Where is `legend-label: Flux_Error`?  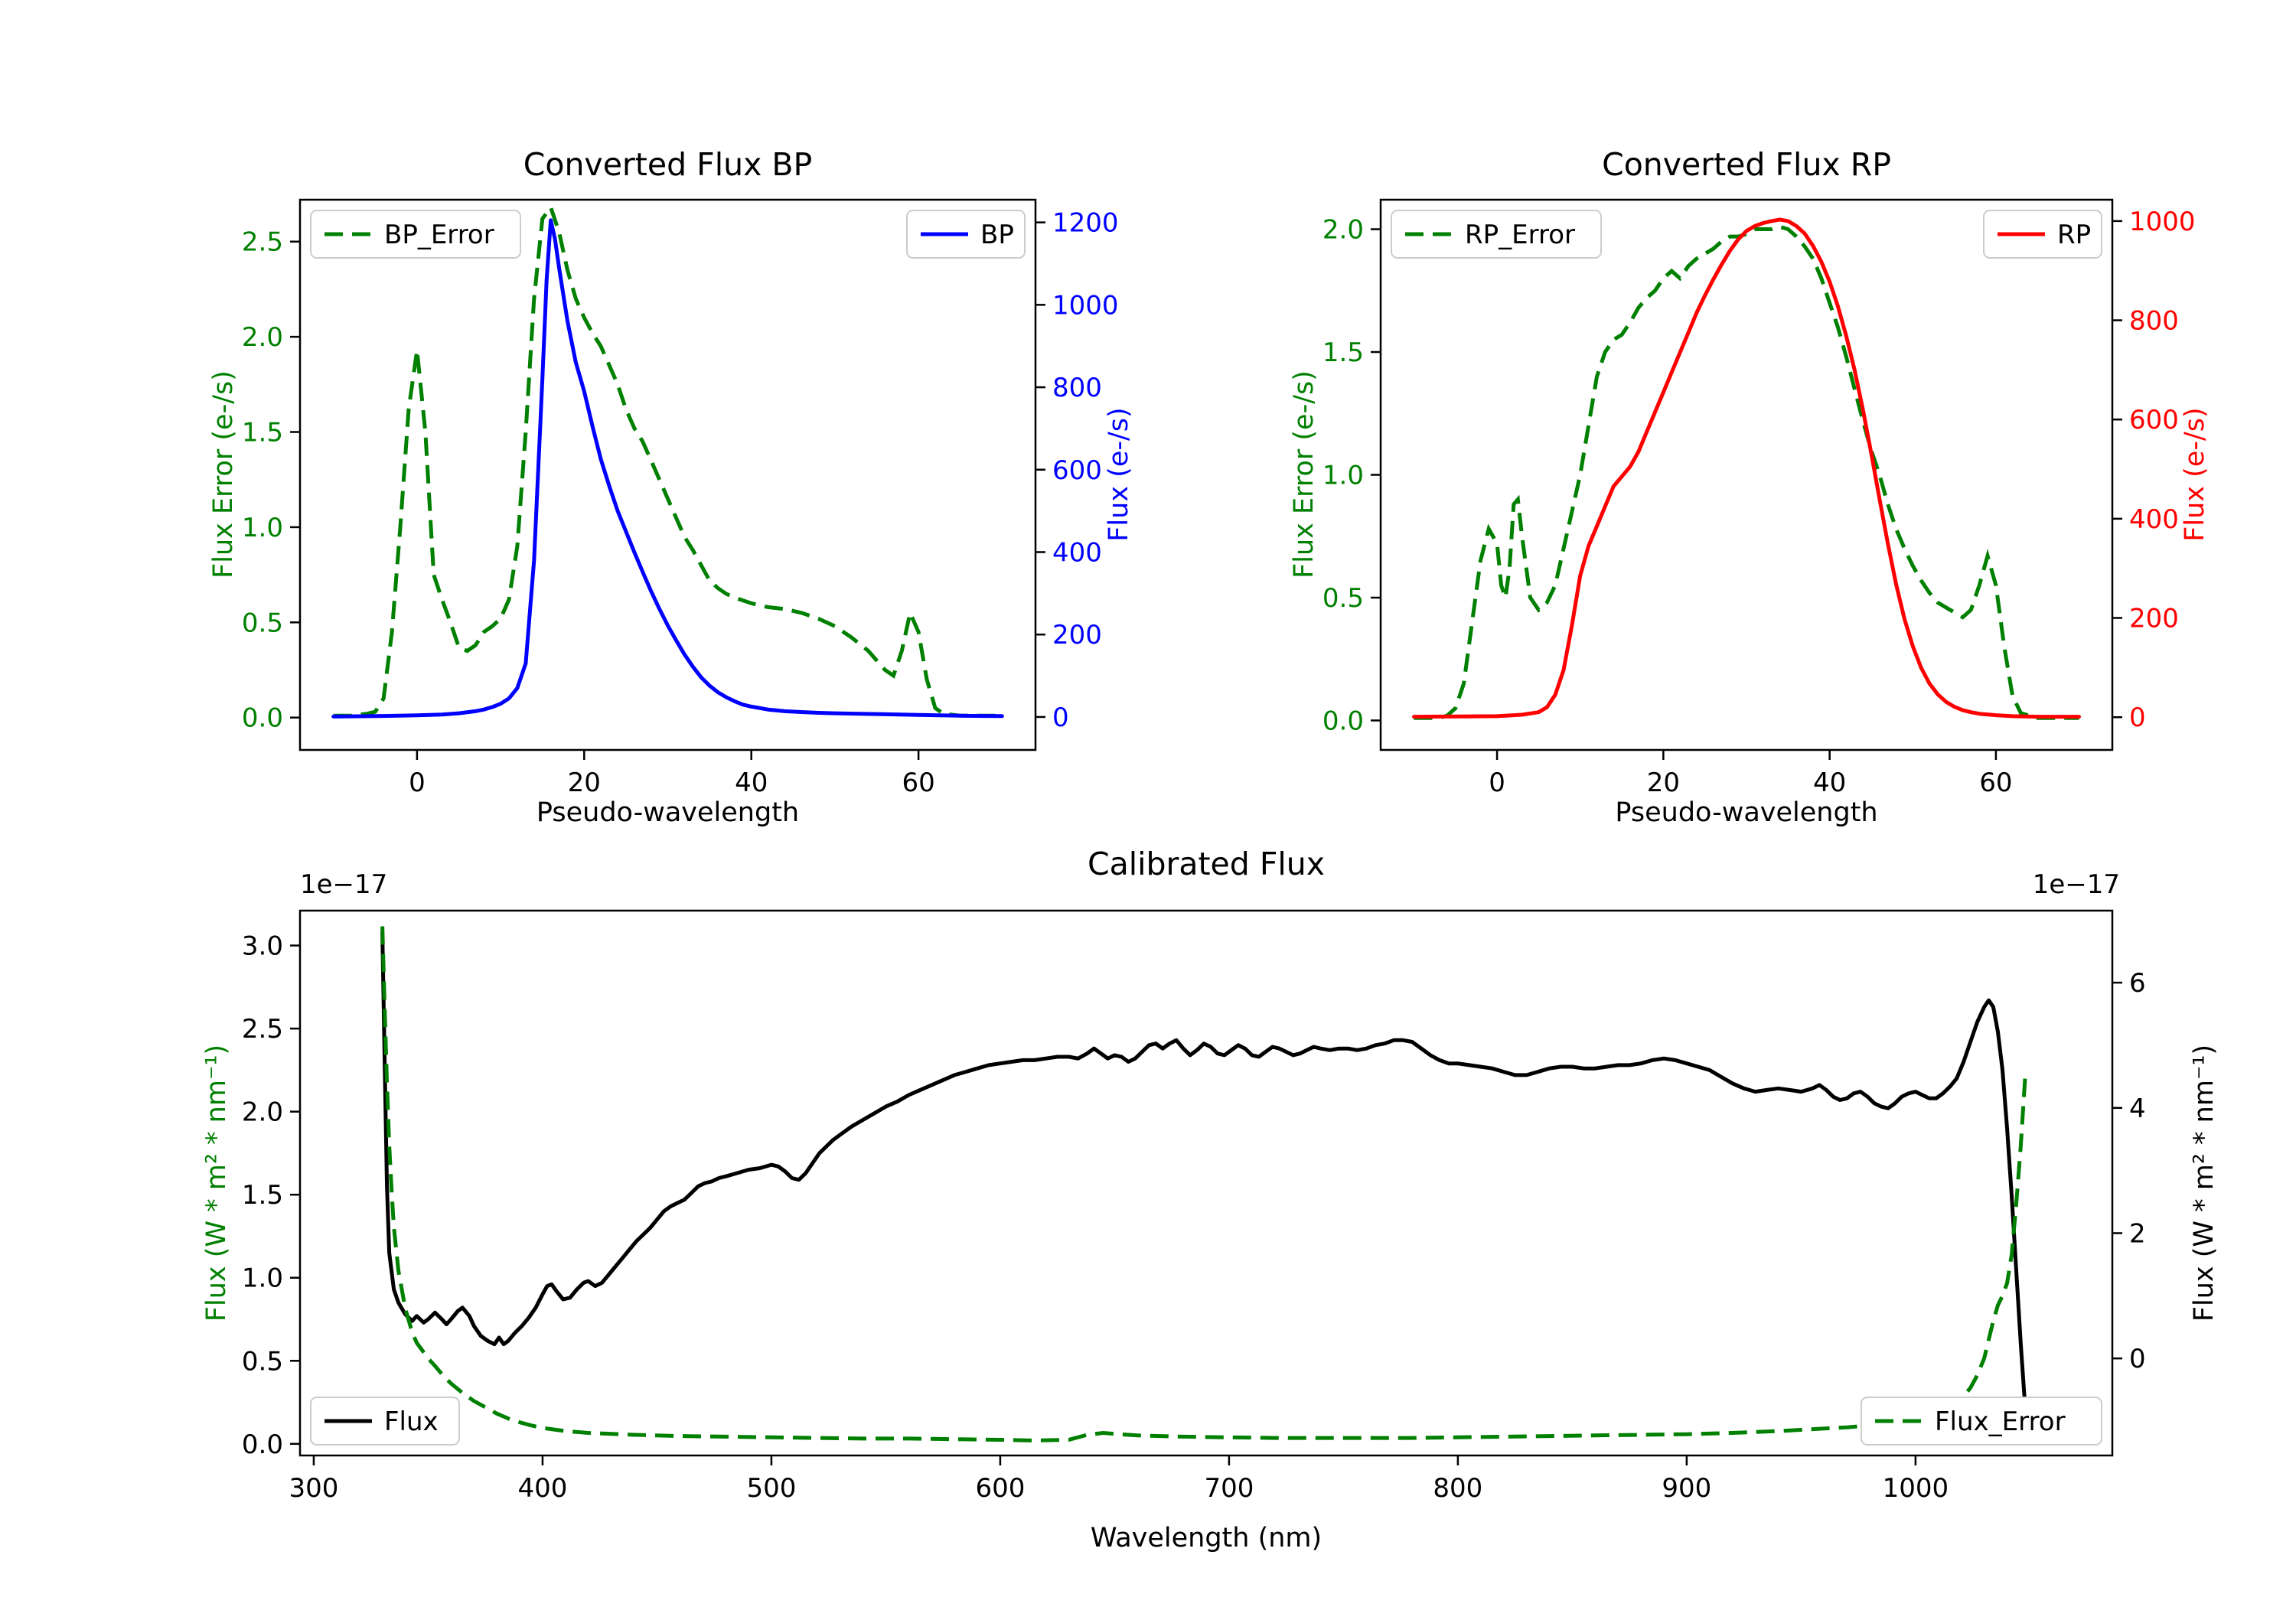
legend-label: Flux_Error is located at coordinates (2000, 1422).